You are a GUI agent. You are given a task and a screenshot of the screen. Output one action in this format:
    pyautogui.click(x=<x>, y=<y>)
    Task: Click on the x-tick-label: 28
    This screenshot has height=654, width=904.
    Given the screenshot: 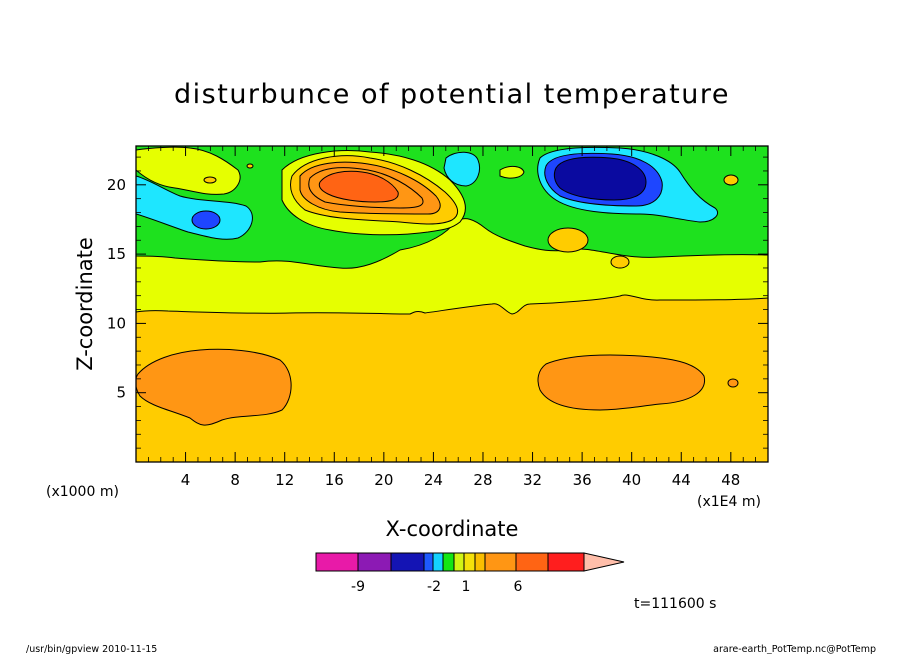 What is the action you would take?
    pyautogui.click(x=482, y=480)
    